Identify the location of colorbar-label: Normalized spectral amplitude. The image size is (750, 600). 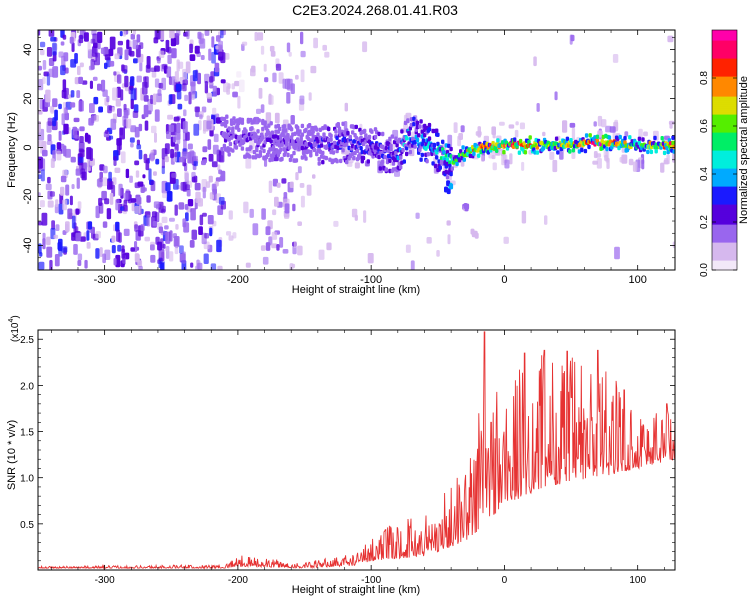
(744, 150).